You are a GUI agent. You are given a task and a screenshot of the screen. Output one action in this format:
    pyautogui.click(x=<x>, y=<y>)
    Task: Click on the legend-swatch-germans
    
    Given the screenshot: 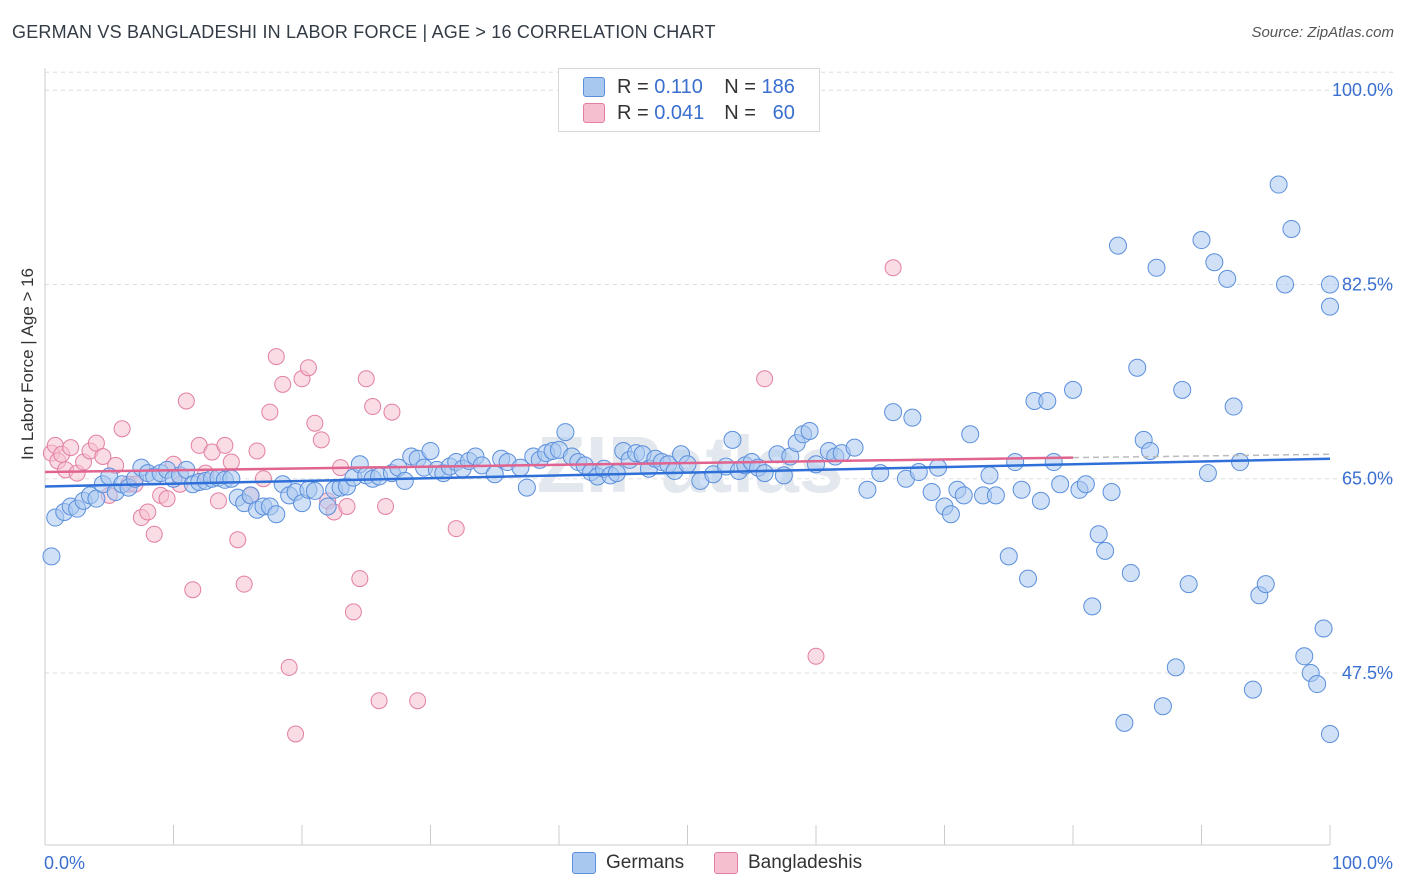 What is the action you would take?
    pyautogui.click(x=594, y=87)
    